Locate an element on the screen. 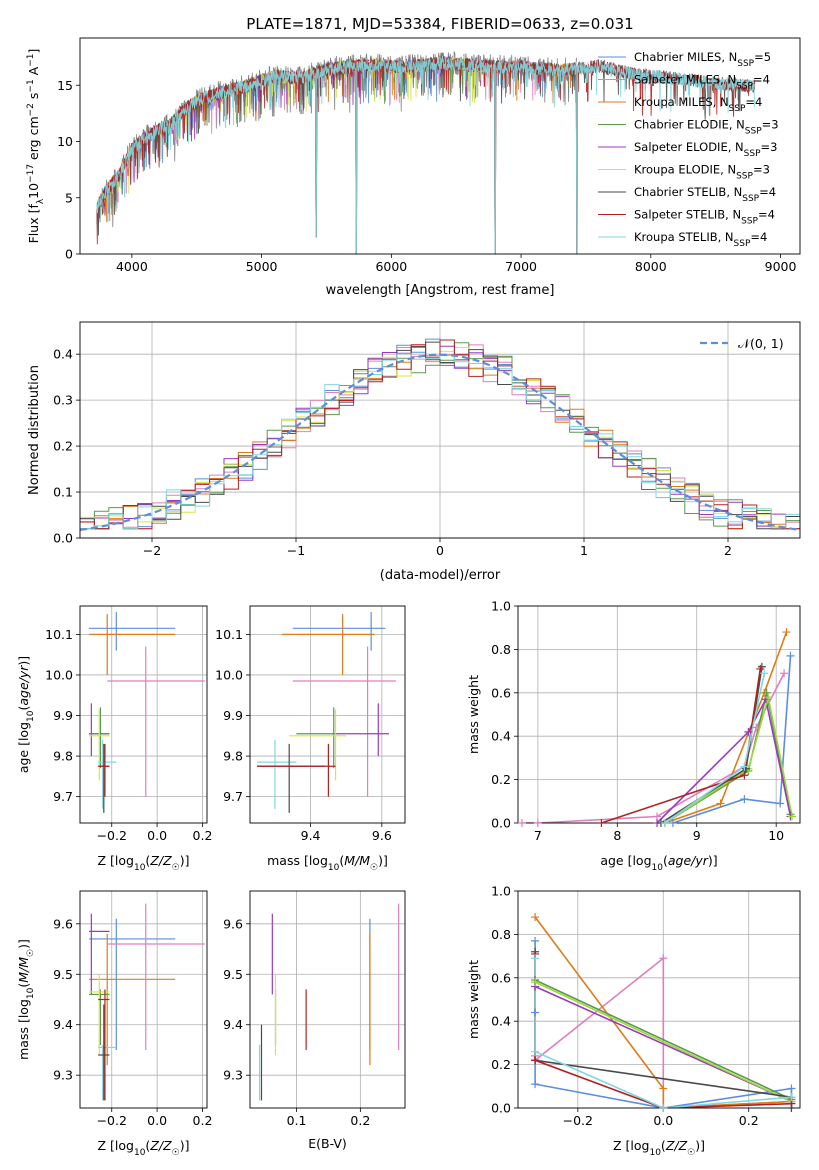 Image resolution: width=819 pixels, height=1170 pixels. legend-entry: Salpeter ELODIE, NSSP=3 is located at coordinates (705, 149).